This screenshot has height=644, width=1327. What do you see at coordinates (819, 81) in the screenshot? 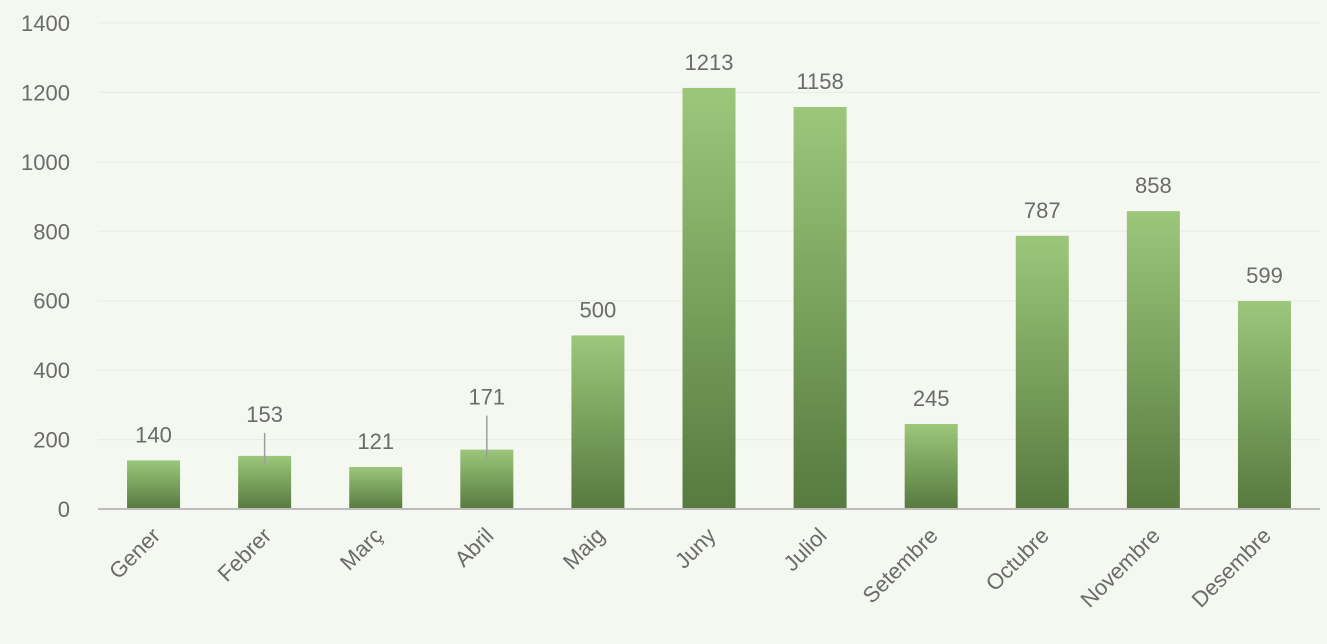
I see `data-label: 1158` at bounding box center [819, 81].